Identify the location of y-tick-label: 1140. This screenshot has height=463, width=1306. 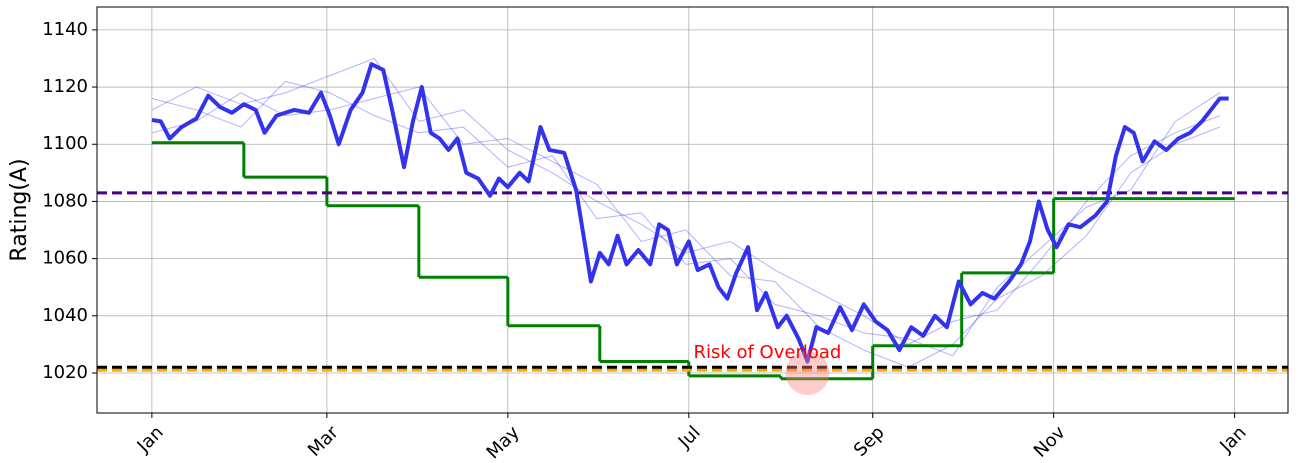
(65, 29).